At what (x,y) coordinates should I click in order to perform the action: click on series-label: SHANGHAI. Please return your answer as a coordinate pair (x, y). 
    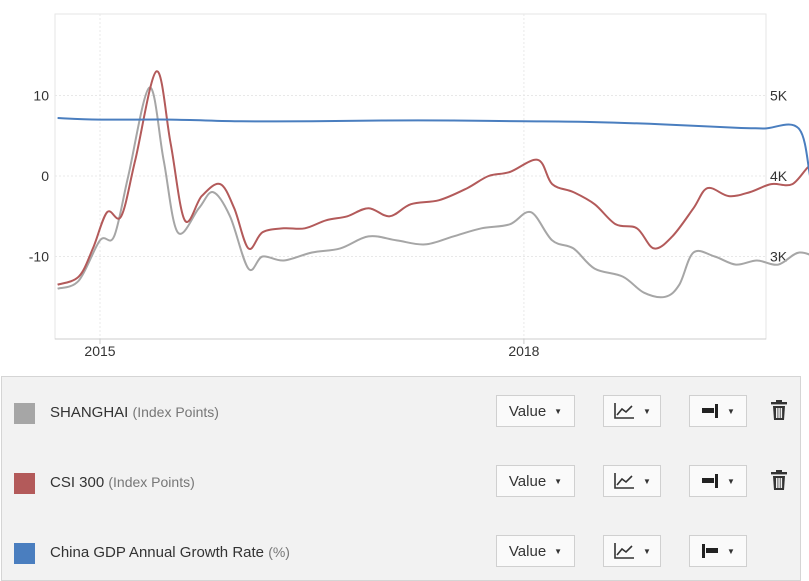
    Looking at the image, I should click on (89, 412).